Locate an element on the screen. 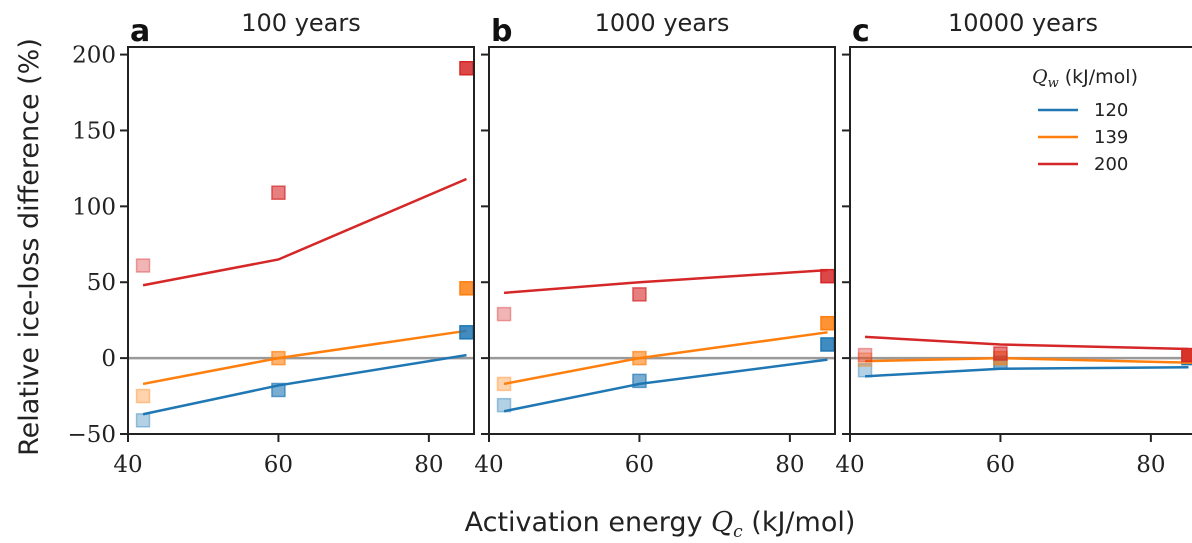 Image resolution: width=1192 pixels, height=543 pixels. panel-letter: c is located at coordinates (861, 31).